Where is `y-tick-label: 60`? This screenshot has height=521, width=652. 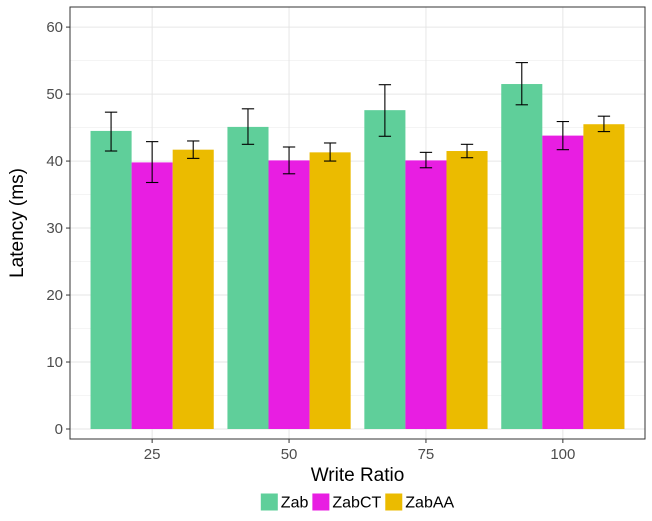 y-tick-label: 60 is located at coordinates (54, 27).